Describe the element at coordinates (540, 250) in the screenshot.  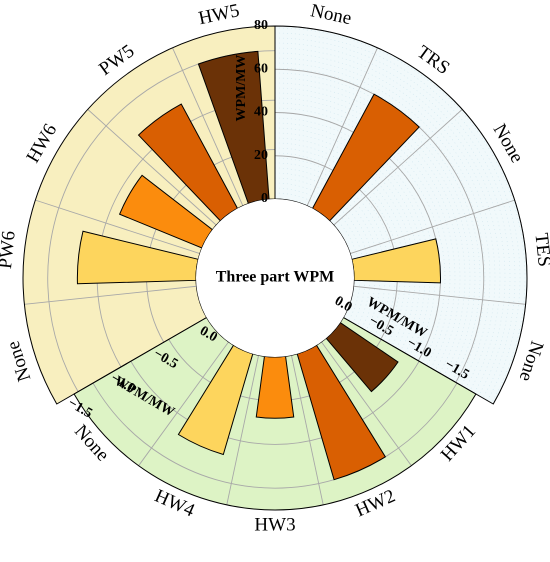
I see `category-label: TES` at that location.